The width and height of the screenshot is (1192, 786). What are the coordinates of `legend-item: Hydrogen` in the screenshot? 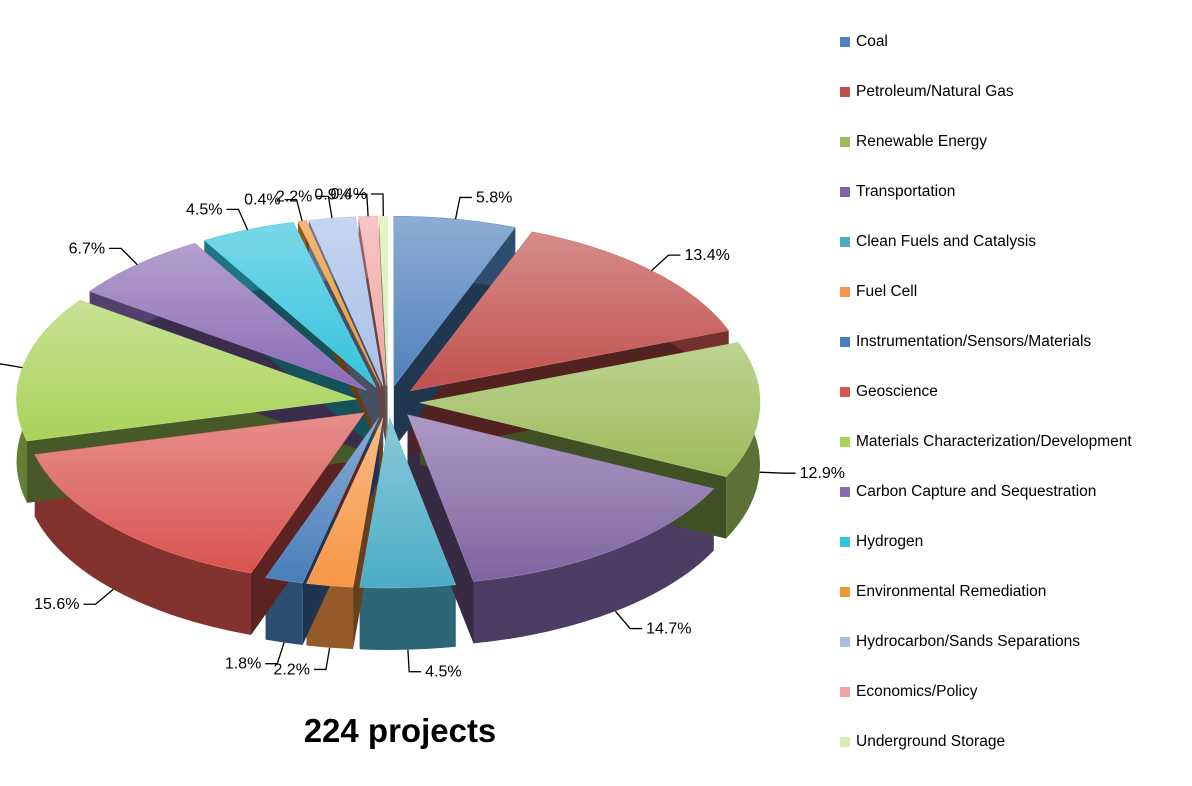 It's located at (881, 542).